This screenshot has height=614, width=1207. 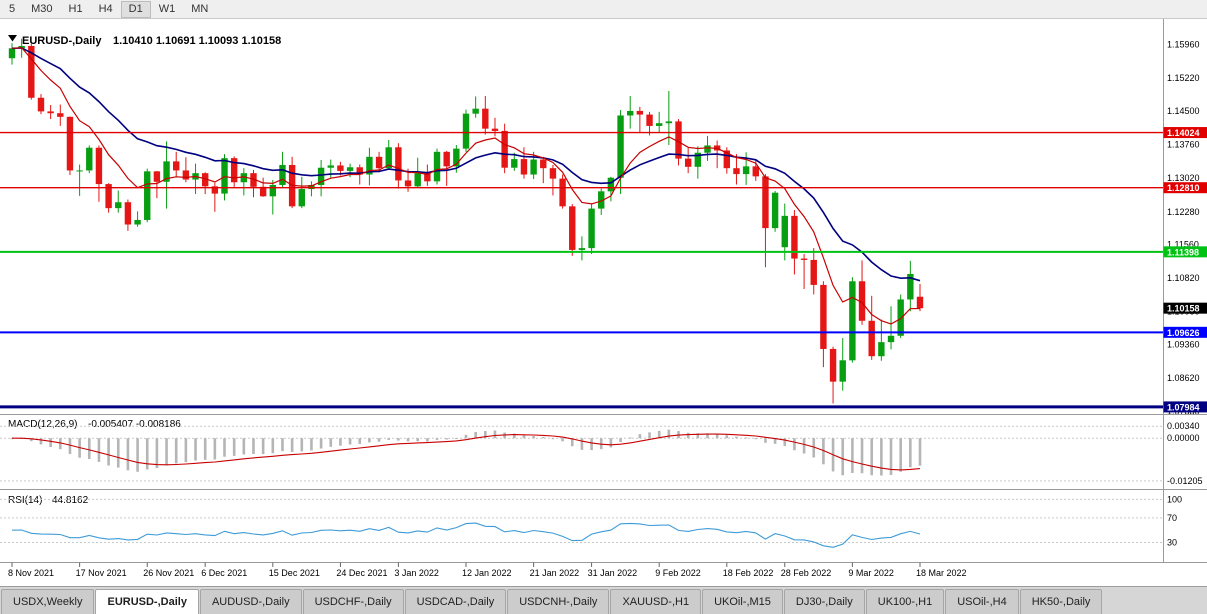 I want to click on date-axis-label: 8 Nov 2021, so click(x=31, y=573).